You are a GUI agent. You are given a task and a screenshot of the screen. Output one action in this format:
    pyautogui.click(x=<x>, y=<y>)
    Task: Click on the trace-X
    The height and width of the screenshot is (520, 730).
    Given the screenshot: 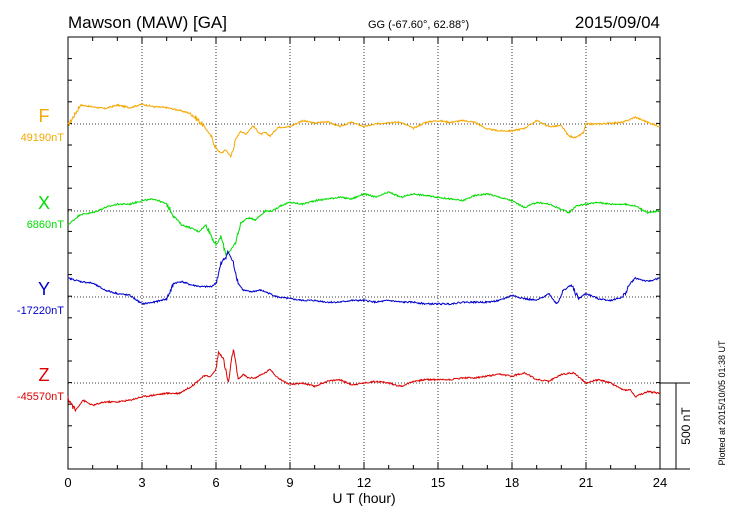 What is the action you would take?
    pyautogui.click(x=364, y=223)
    